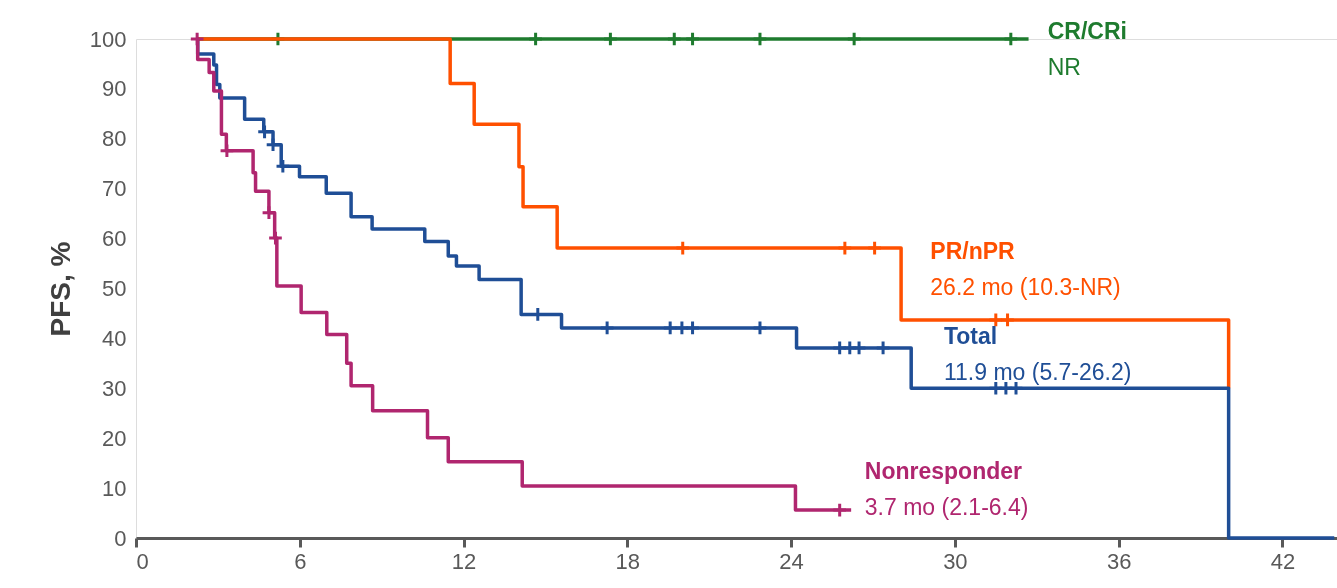 This screenshot has height=588, width=1337. Describe the element at coordinates (60, 289) in the screenshot. I see `y-axis-title: PFS, %` at that location.